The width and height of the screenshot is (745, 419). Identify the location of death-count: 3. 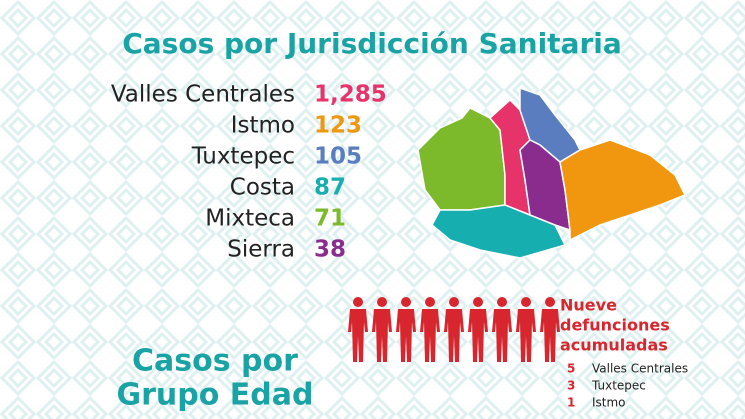
(571, 386).